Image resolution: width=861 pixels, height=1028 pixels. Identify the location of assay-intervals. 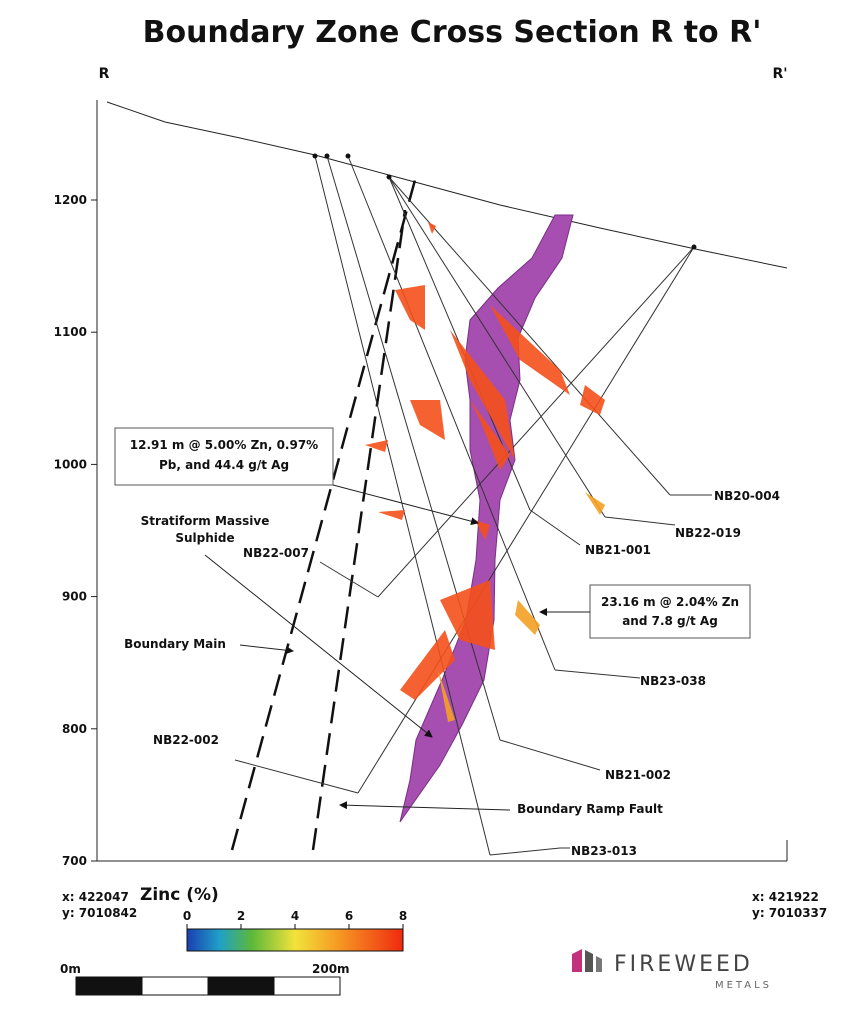
(485, 472).